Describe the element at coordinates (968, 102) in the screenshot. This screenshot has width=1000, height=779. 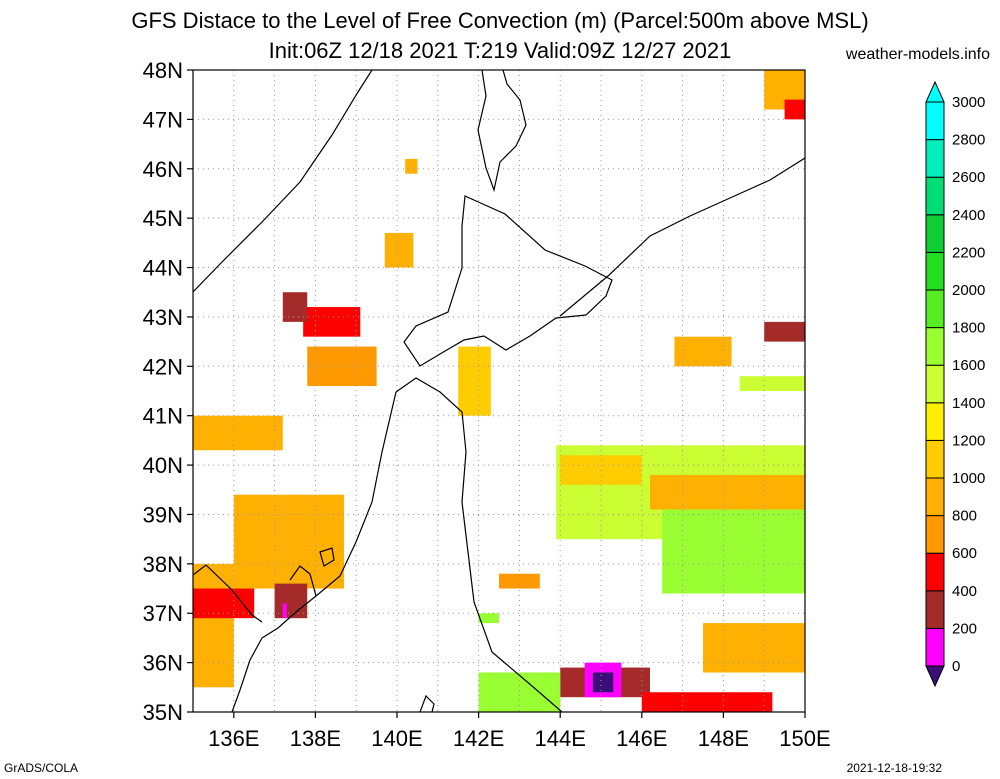
I see `colorbar-tick-label: 3000` at that location.